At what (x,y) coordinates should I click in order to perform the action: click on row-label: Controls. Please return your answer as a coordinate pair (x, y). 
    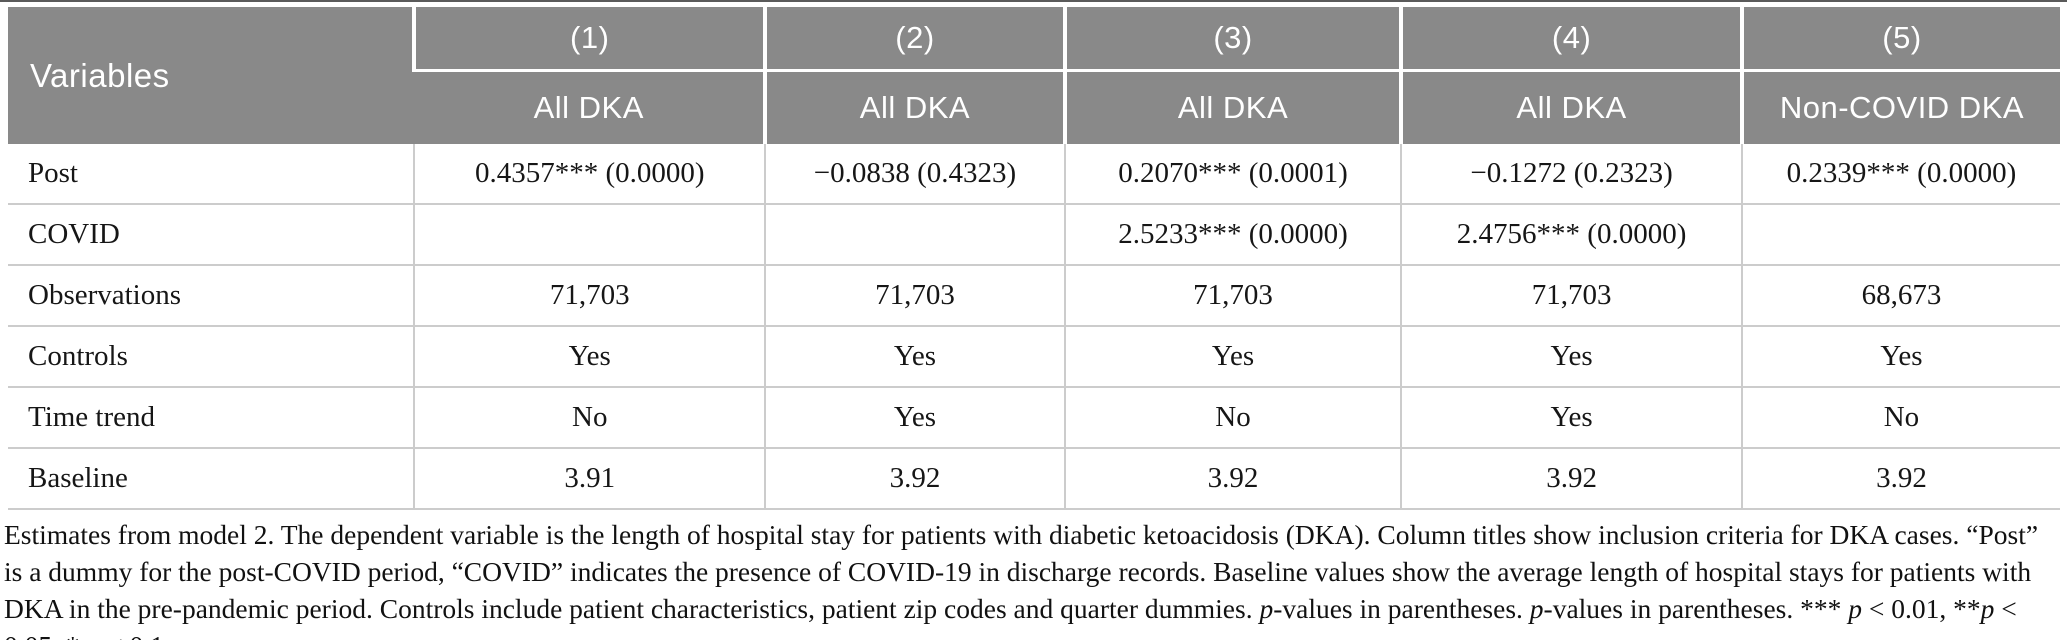
    Looking at the image, I should click on (211, 356).